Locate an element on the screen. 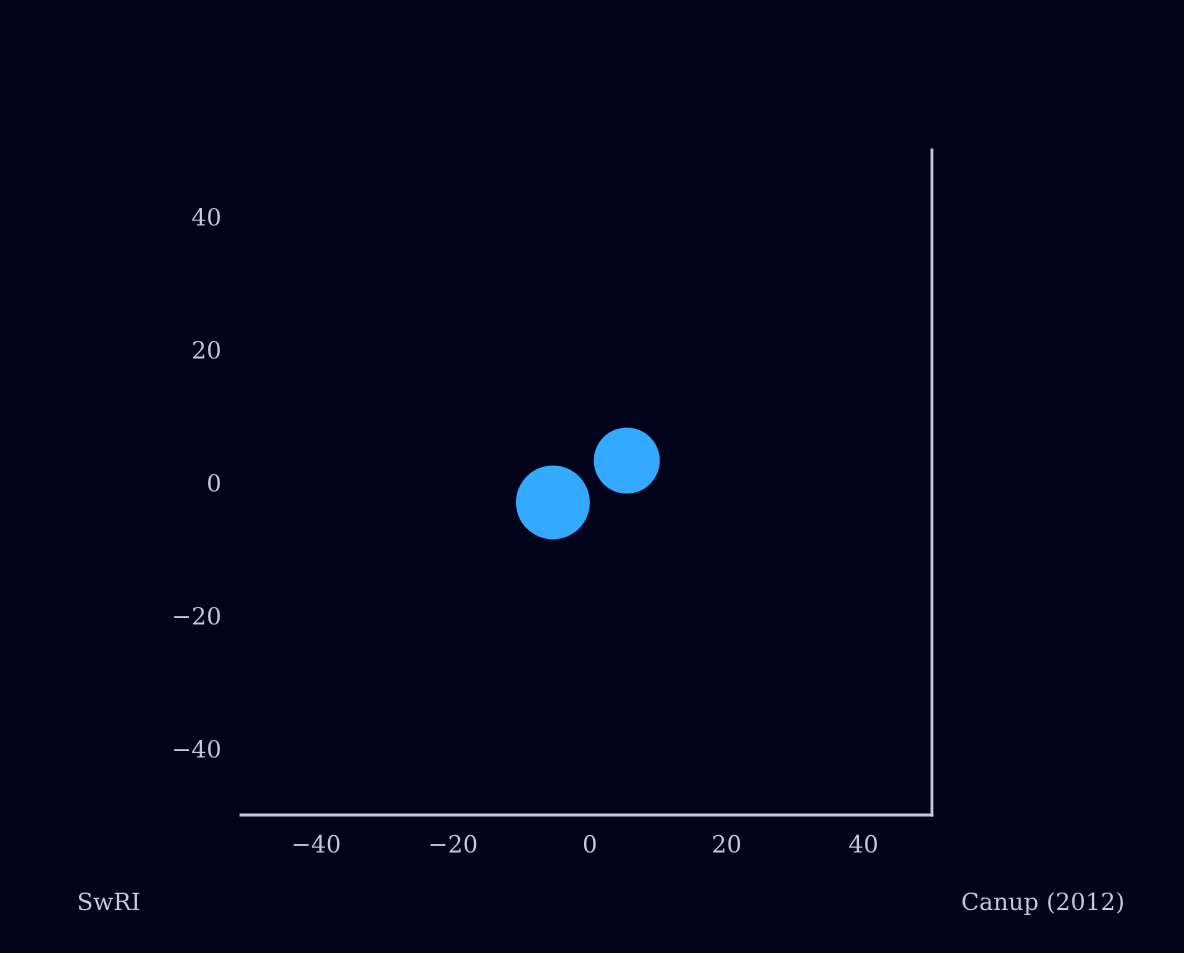  y-tick-label: 20 is located at coordinates (206, 349).